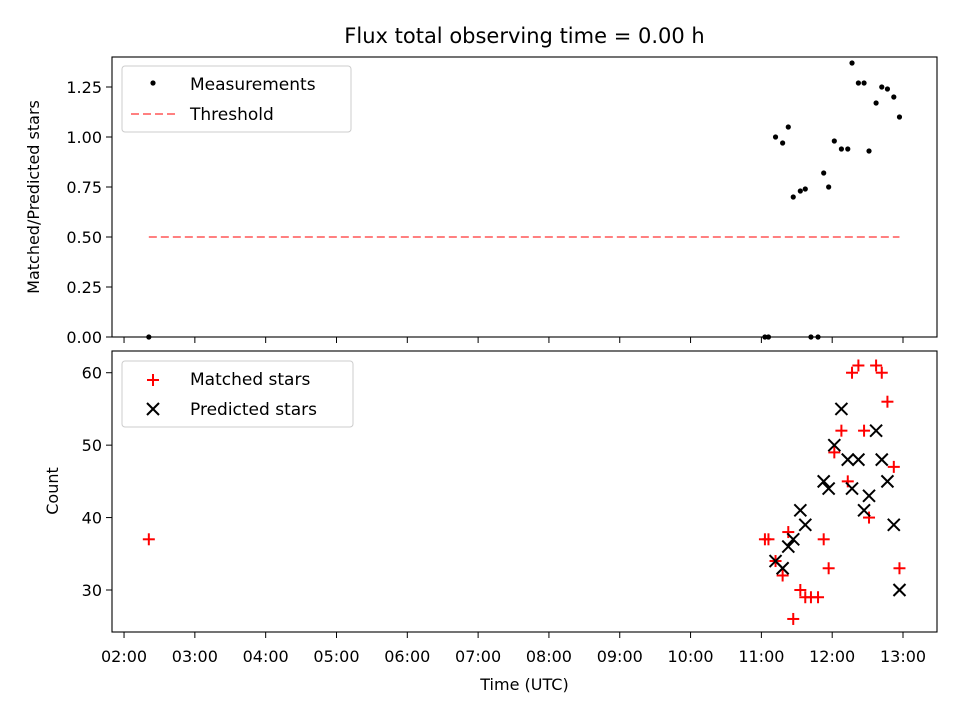  What do you see at coordinates (524, 36) in the screenshot?
I see `chart-title: Flux total observing time = 0.00 h` at bounding box center [524, 36].